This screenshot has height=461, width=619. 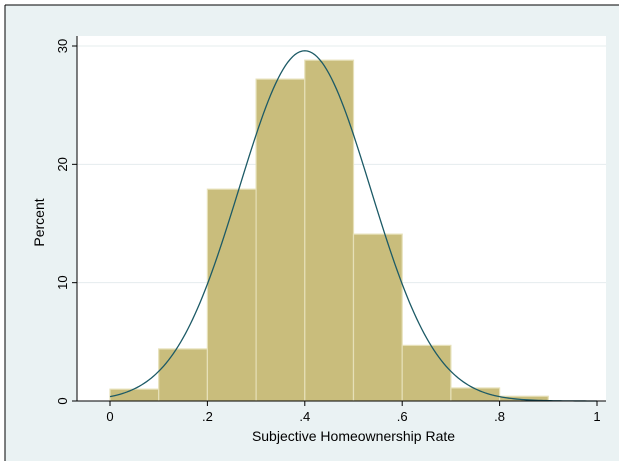 I want to click on x-tick-label: .6, so click(x=402, y=416).